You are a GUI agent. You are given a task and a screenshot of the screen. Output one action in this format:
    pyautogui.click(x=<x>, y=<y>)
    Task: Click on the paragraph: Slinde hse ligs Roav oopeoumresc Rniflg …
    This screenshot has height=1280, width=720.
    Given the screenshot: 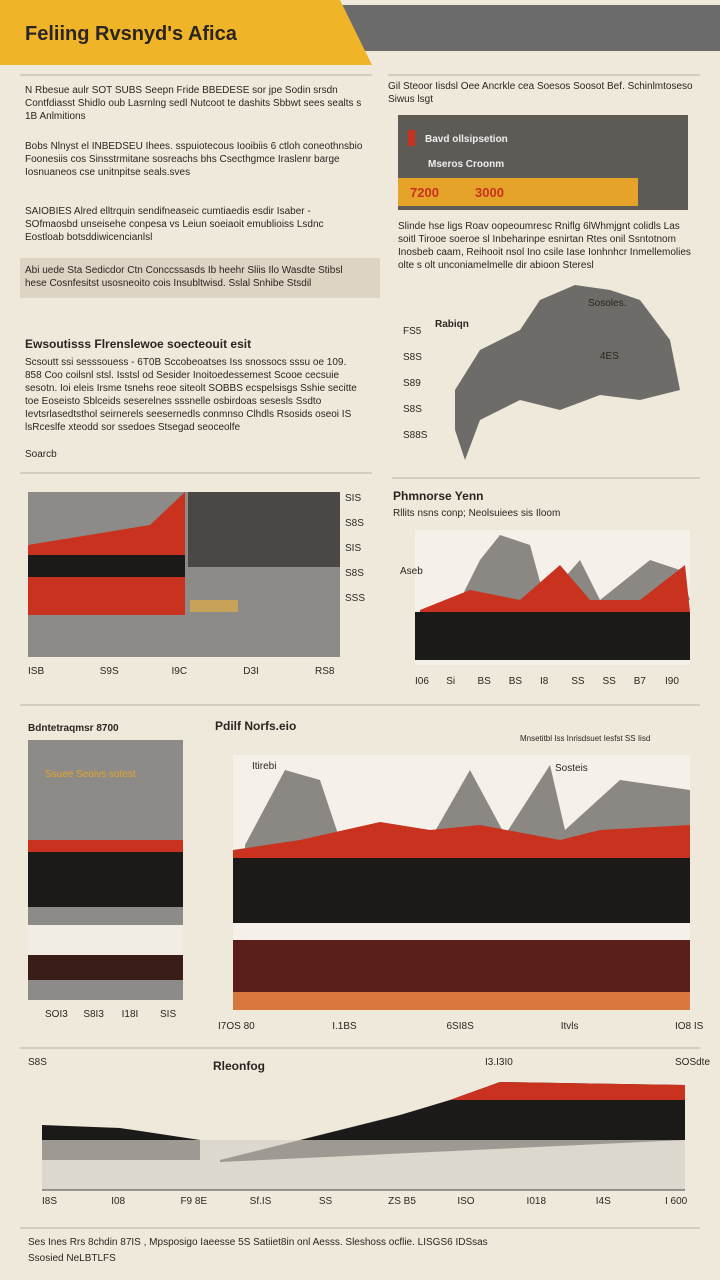 What is the action you would take?
    pyautogui.click(x=544, y=246)
    